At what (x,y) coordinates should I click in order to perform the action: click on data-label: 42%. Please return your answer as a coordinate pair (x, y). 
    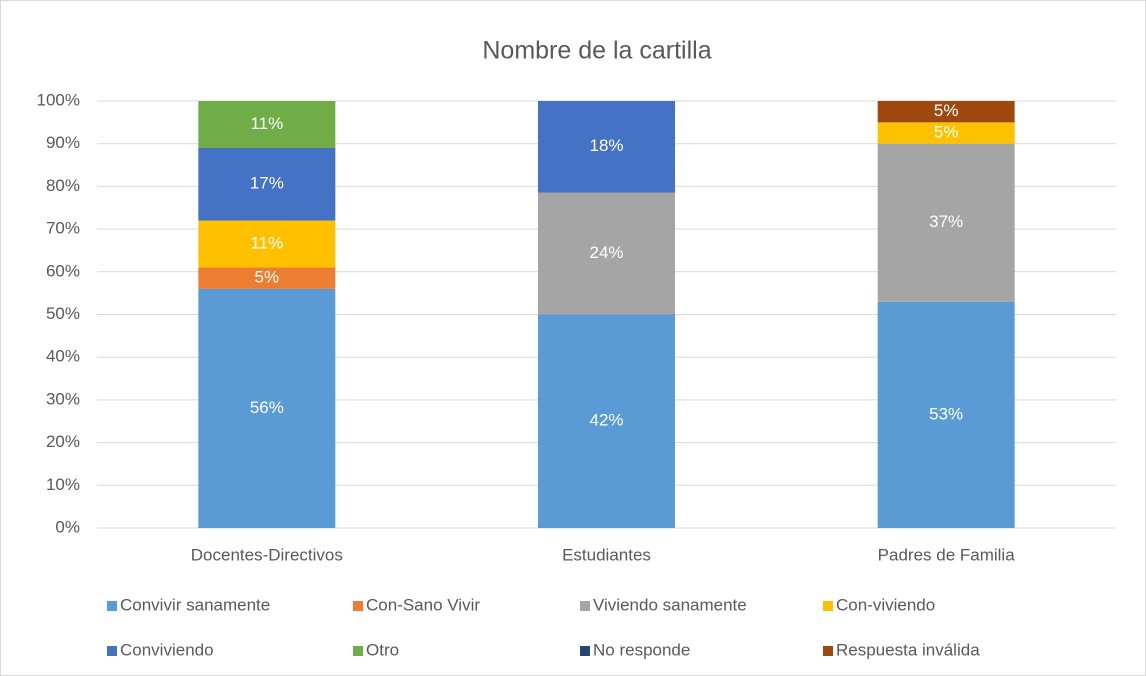
    Looking at the image, I should click on (606, 420).